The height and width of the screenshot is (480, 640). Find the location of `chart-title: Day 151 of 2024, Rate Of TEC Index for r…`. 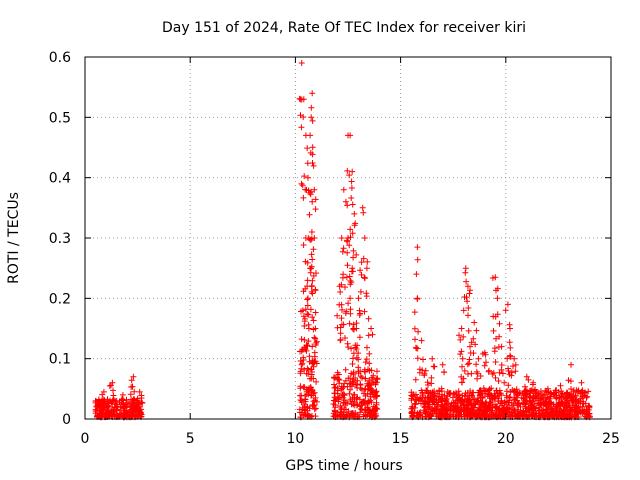

chart-title: Day 151 of 2024, Rate Of TEC Index for r… is located at coordinates (344, 28).